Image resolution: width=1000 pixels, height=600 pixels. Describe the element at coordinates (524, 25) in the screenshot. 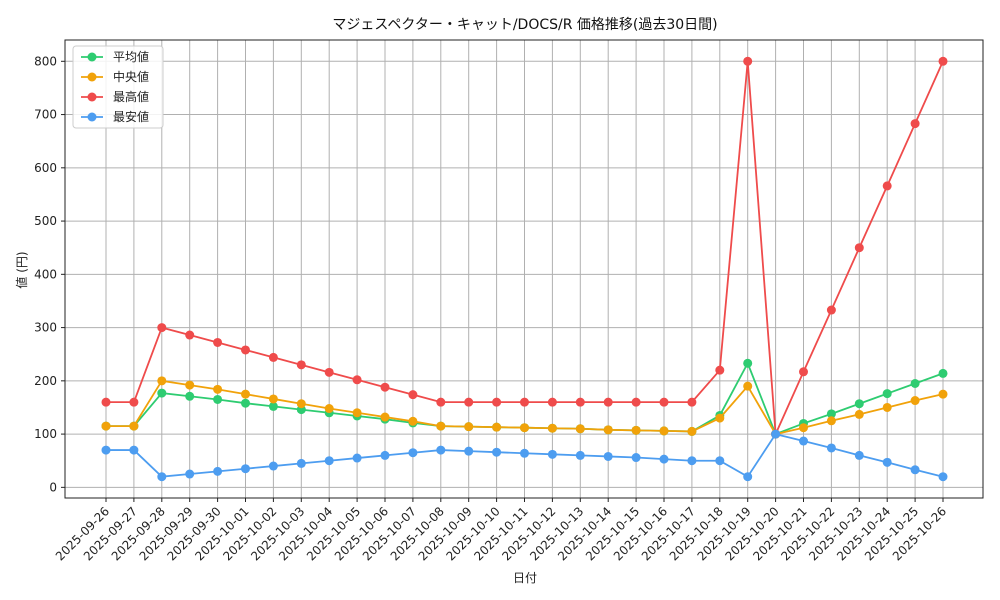

I see `chart-title: マジェスペクター・キャット/DOCS/R 価格推移(過去30日間)` at that location.